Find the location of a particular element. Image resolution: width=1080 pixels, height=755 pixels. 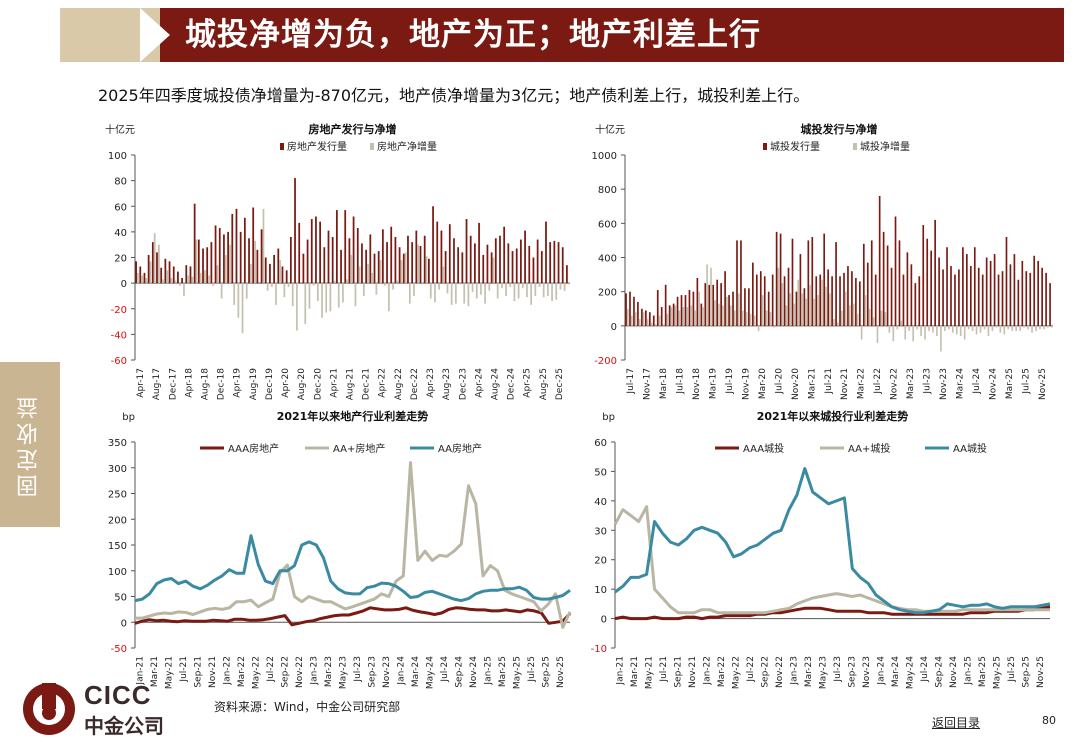

x-tick-label: Nov-23 is located at coordinates (387, 672).